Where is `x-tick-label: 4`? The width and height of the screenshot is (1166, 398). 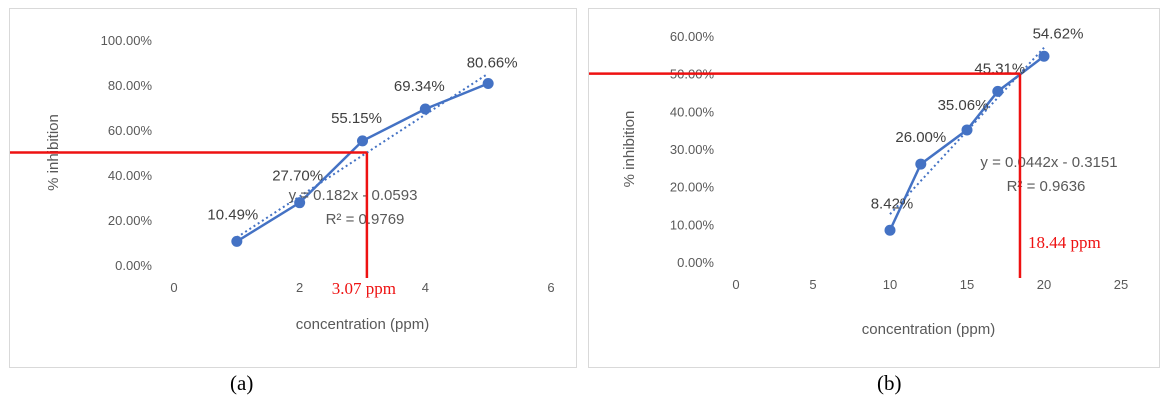
x-tick-label: 4 is located at coordinates (425, 287).